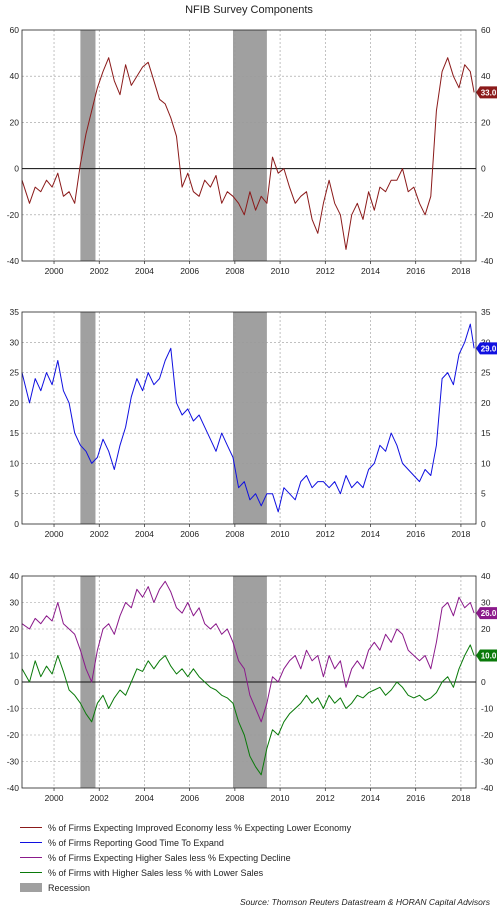 Image resolution: width=498 pixels, height=913 pixels. I want to click on last-value-tag-good-time-expand: 29.0, so click(486, 348).